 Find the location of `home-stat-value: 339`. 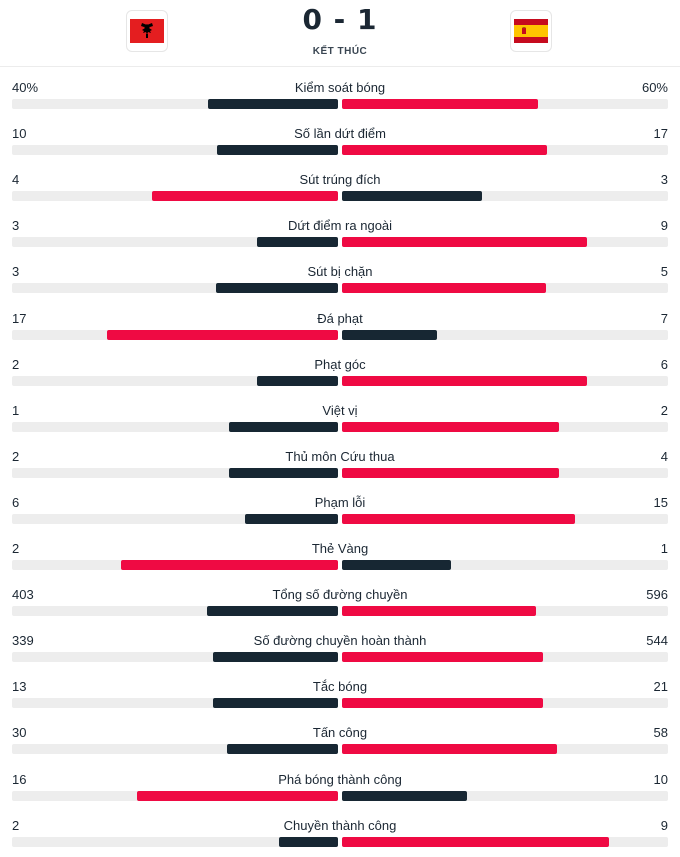

home-stat-value: 339 is located at coordinates (23, 640).